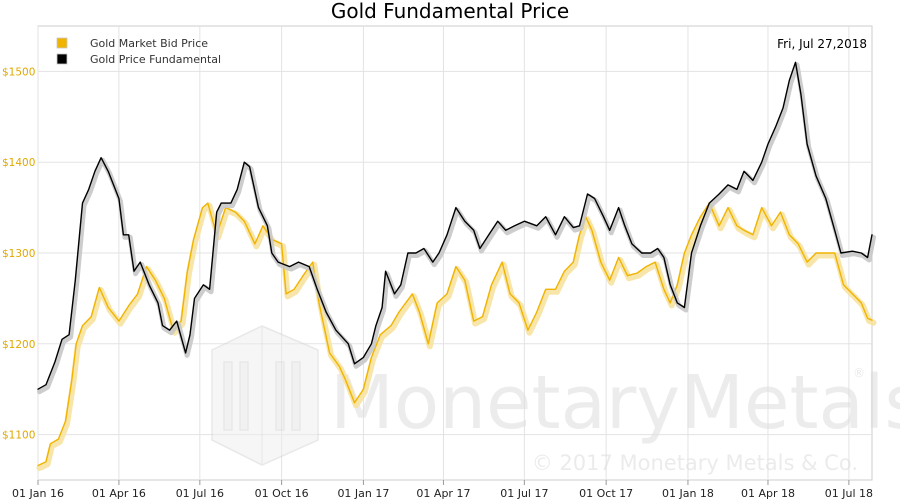 The height and width of the screenshot is (500, 900). Describe the element at coordinates (119, 493) in the screenshot. I see `x-tick-label: 01 Apr 16` at that location.